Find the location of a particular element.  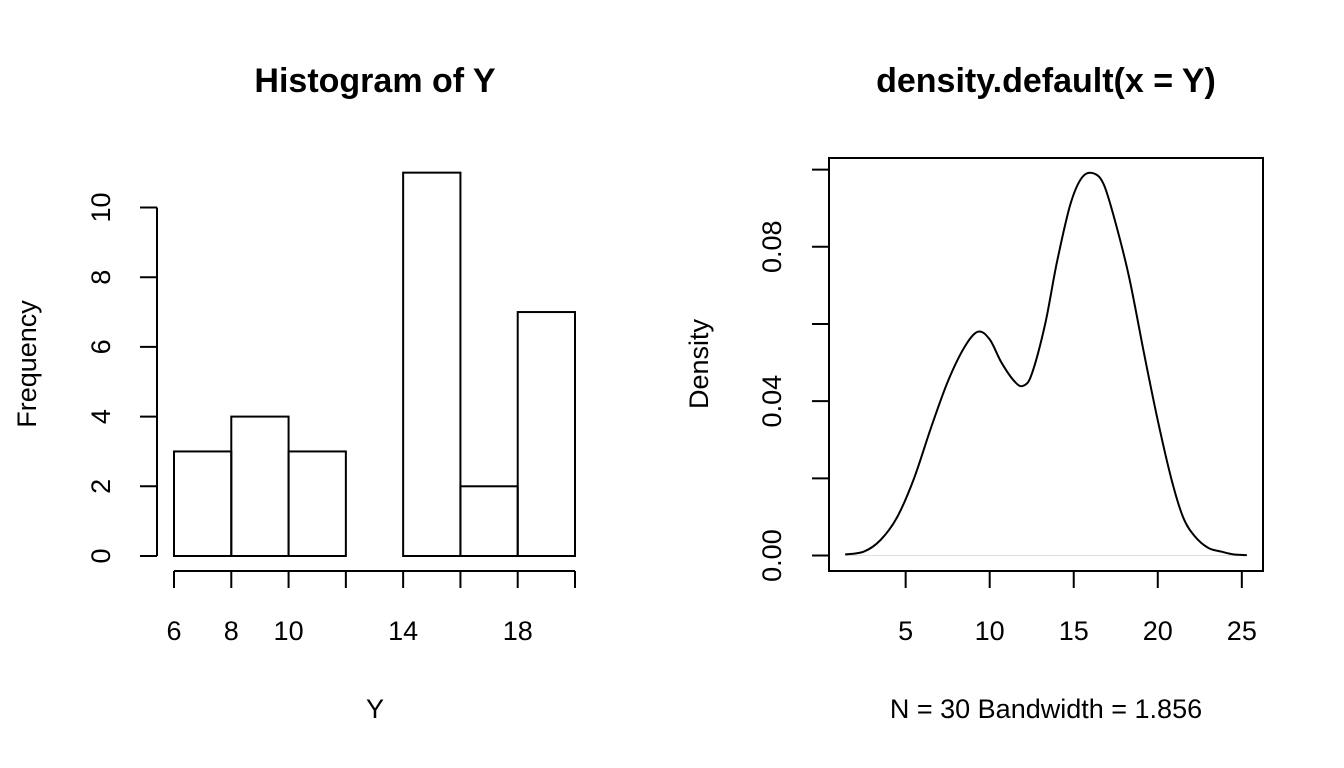

density-x-tick-label: 15 is located at coordinates (1074, 631).